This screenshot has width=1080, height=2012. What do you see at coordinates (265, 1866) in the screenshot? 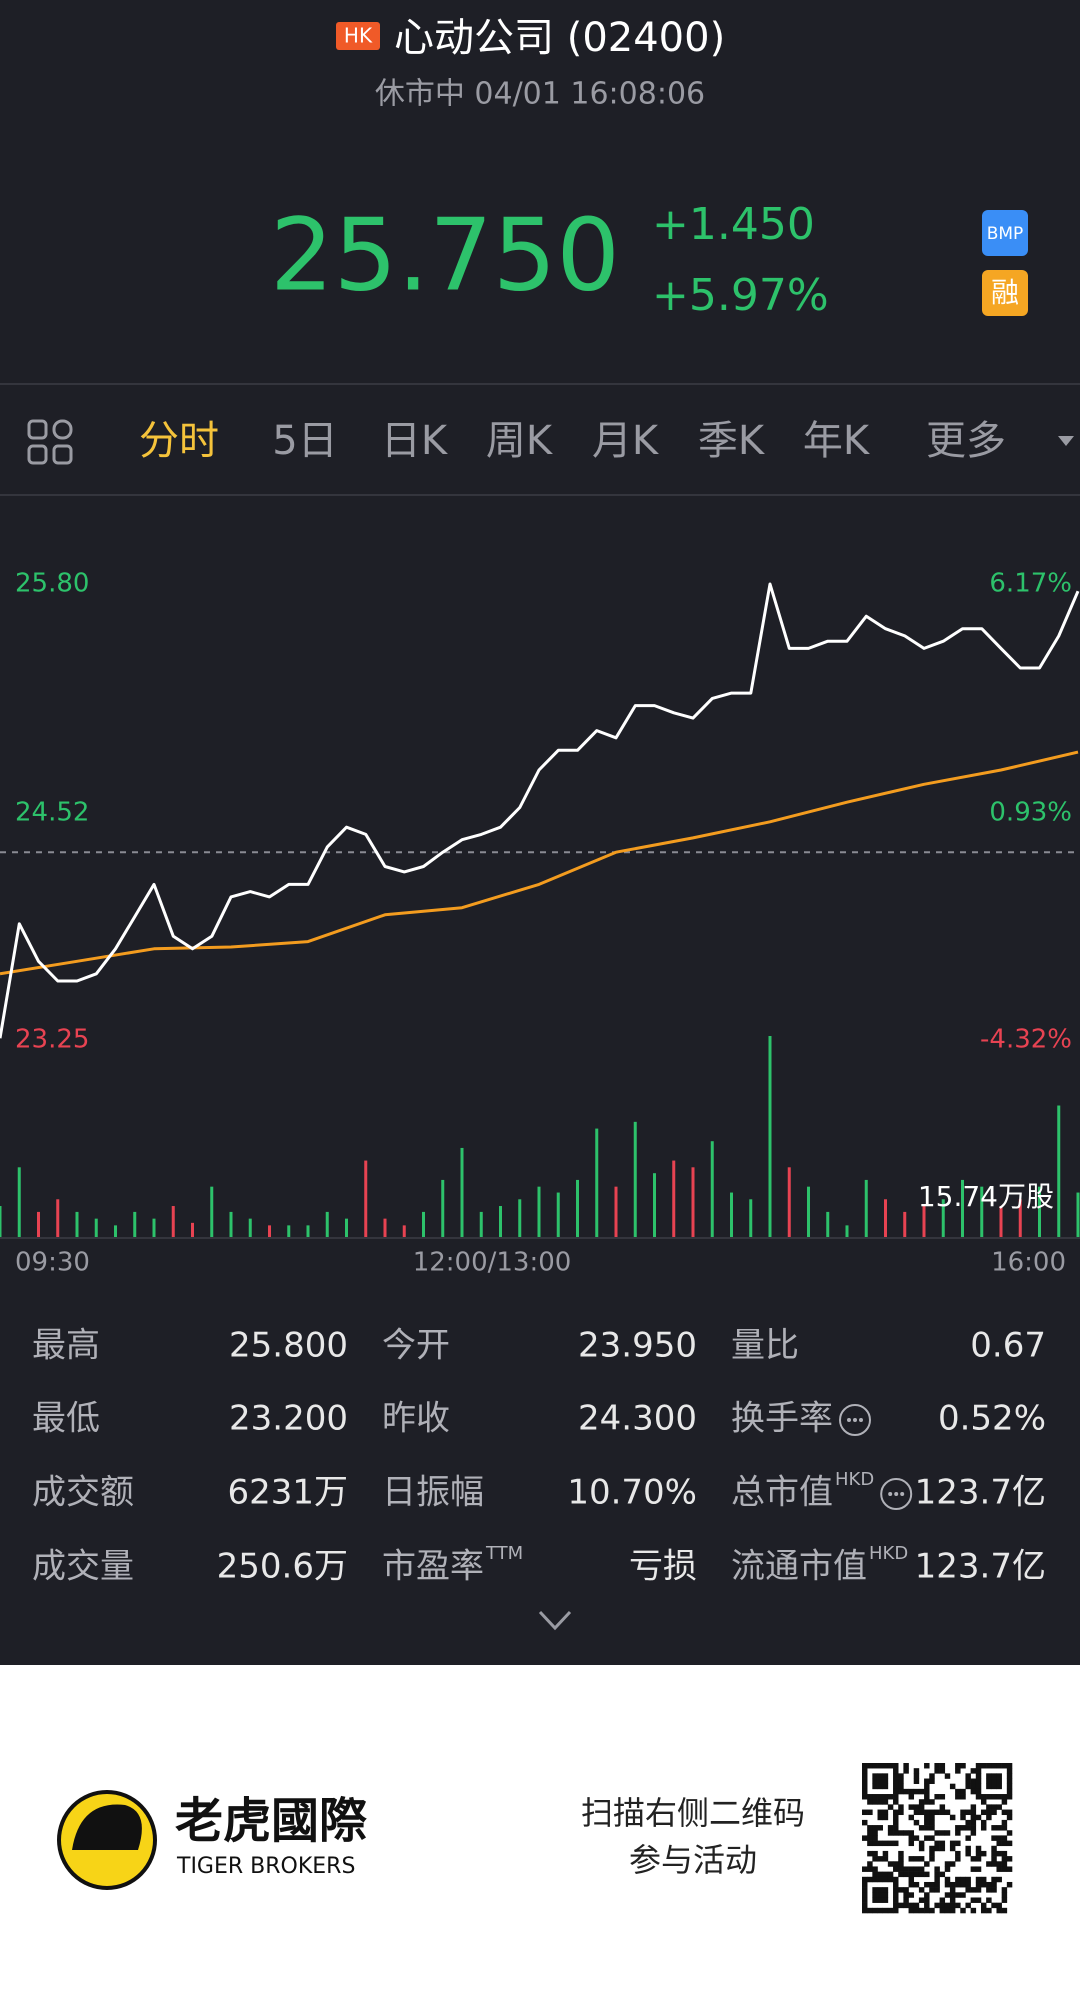
I see `brand-name-en: TIGER BROKERS` at bounding box center [265, 1866].